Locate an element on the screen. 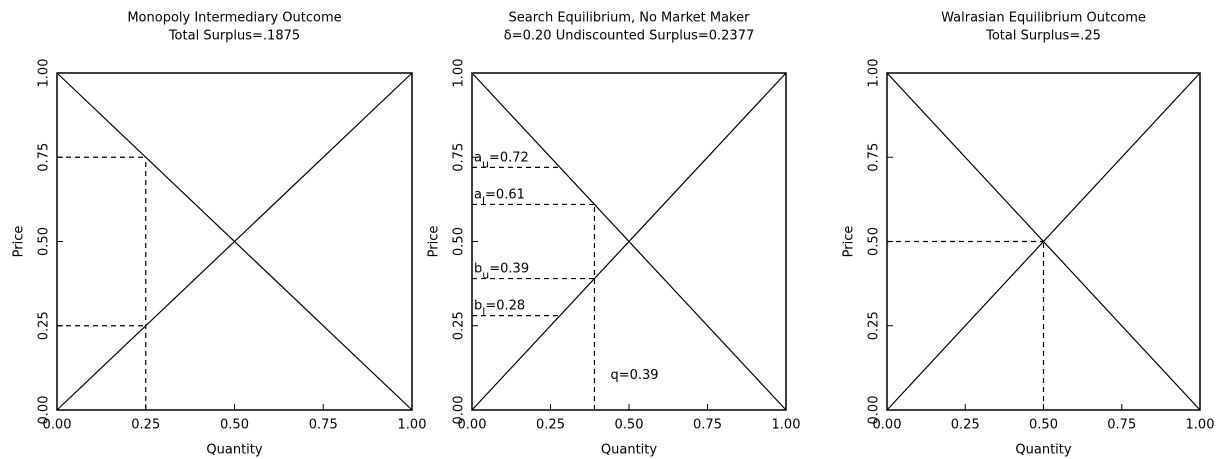 Image resolution: width=1217 pixels, height=459 pixels. annotation: bu=0.39 is located at coordinates (501, 271).